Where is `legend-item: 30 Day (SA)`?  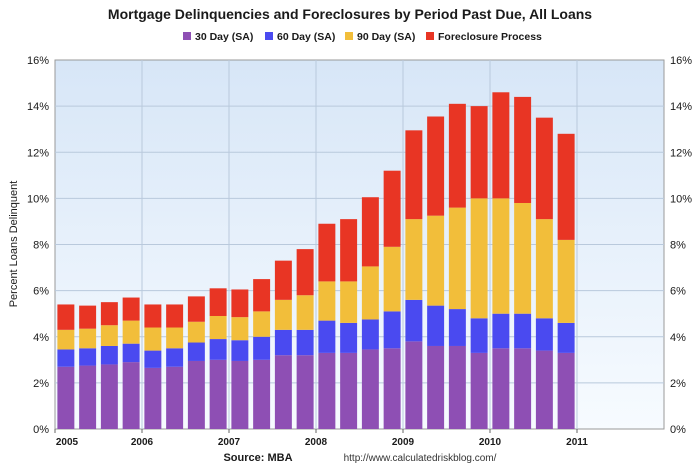 legend-item: 30 Day (SA) is located at coordinates (218, 37).